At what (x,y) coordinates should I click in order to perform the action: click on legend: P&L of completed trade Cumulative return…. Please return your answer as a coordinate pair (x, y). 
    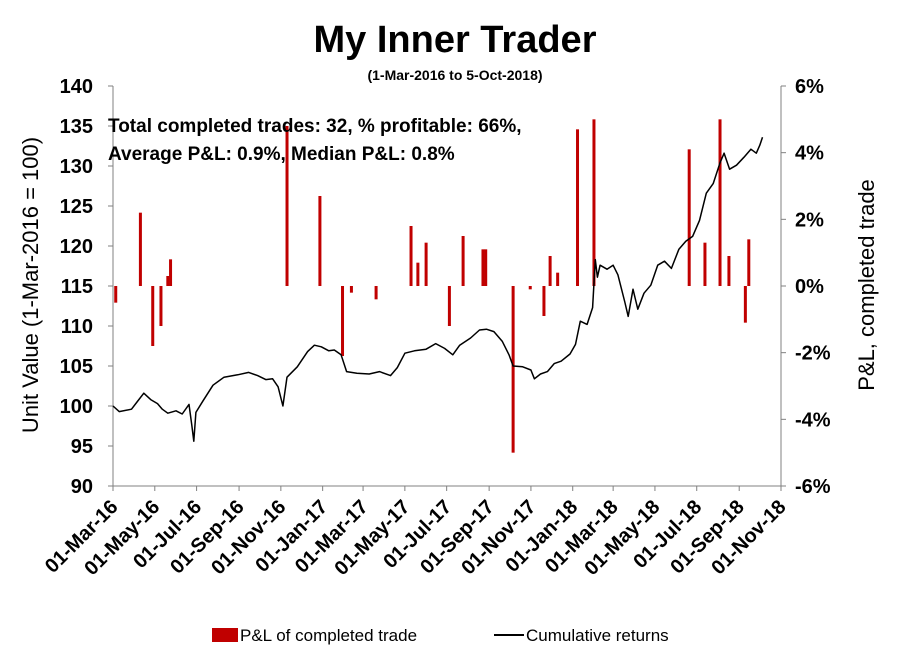
    Looking at the image, I should click on (440, 635).